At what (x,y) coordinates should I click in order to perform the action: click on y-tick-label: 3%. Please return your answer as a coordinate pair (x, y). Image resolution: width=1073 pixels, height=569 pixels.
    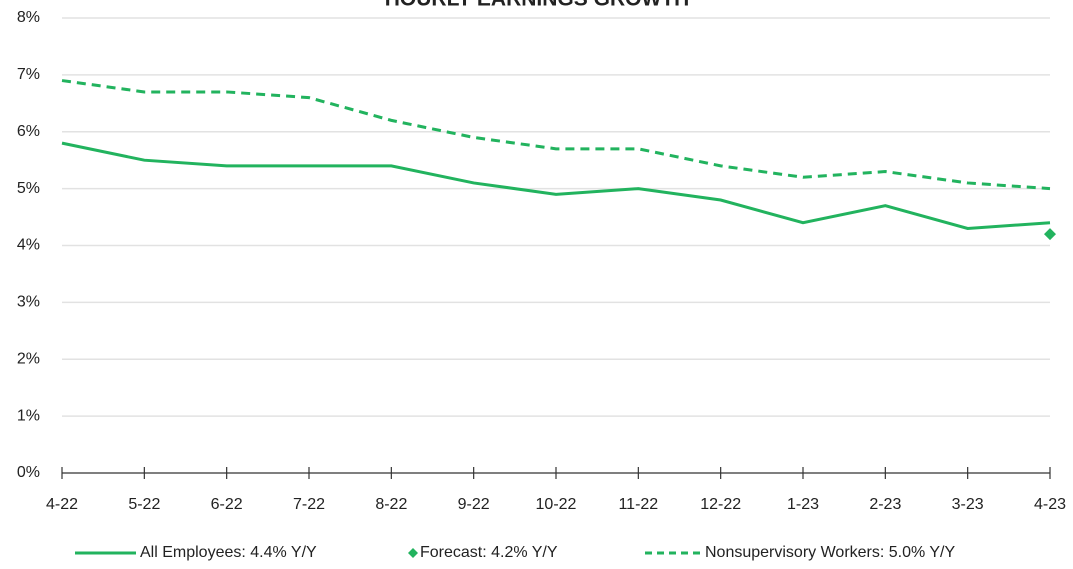
    Looking at the image, I should click on (28, 302).